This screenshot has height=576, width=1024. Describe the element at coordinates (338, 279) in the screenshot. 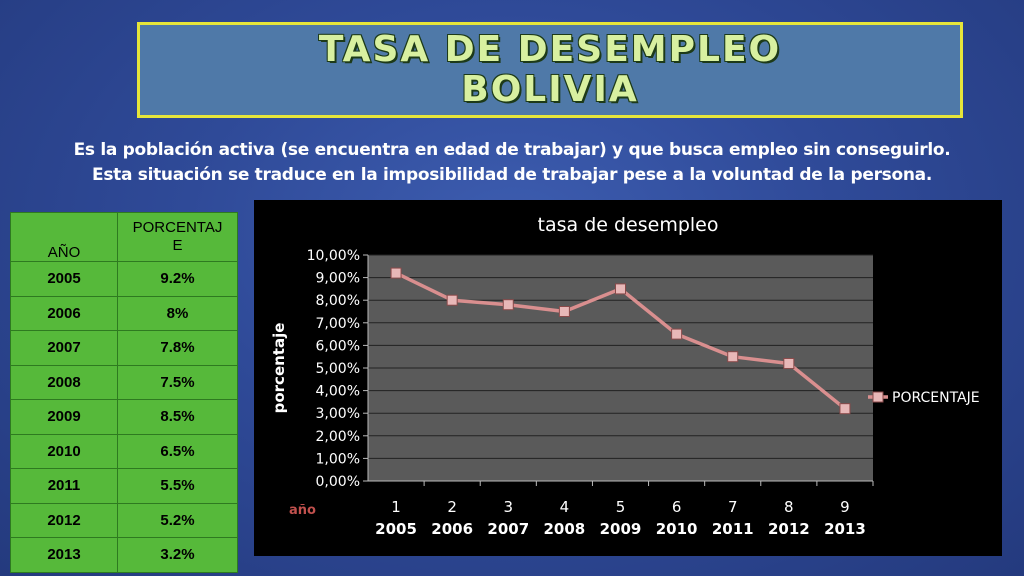

I see `y-tick-label: 9,00%` at that location.